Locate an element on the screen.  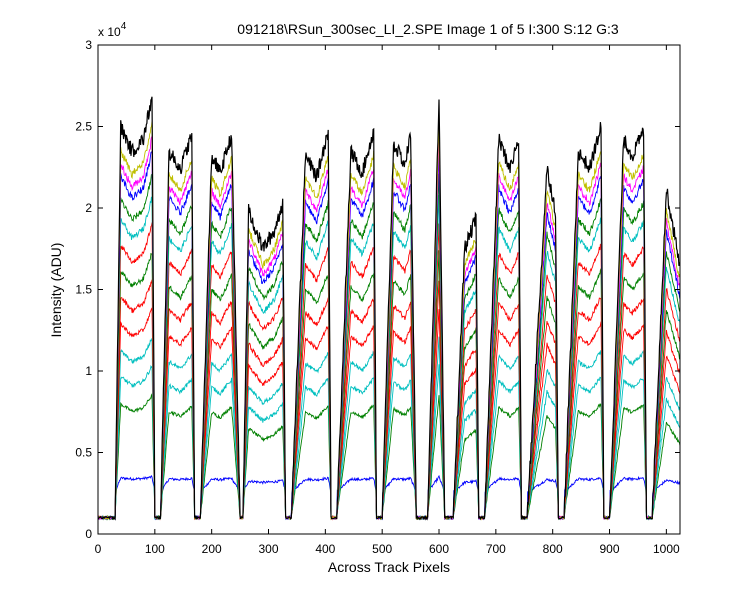
x-axis-label: Across Track Pixels is located at coordinates (389, 567).